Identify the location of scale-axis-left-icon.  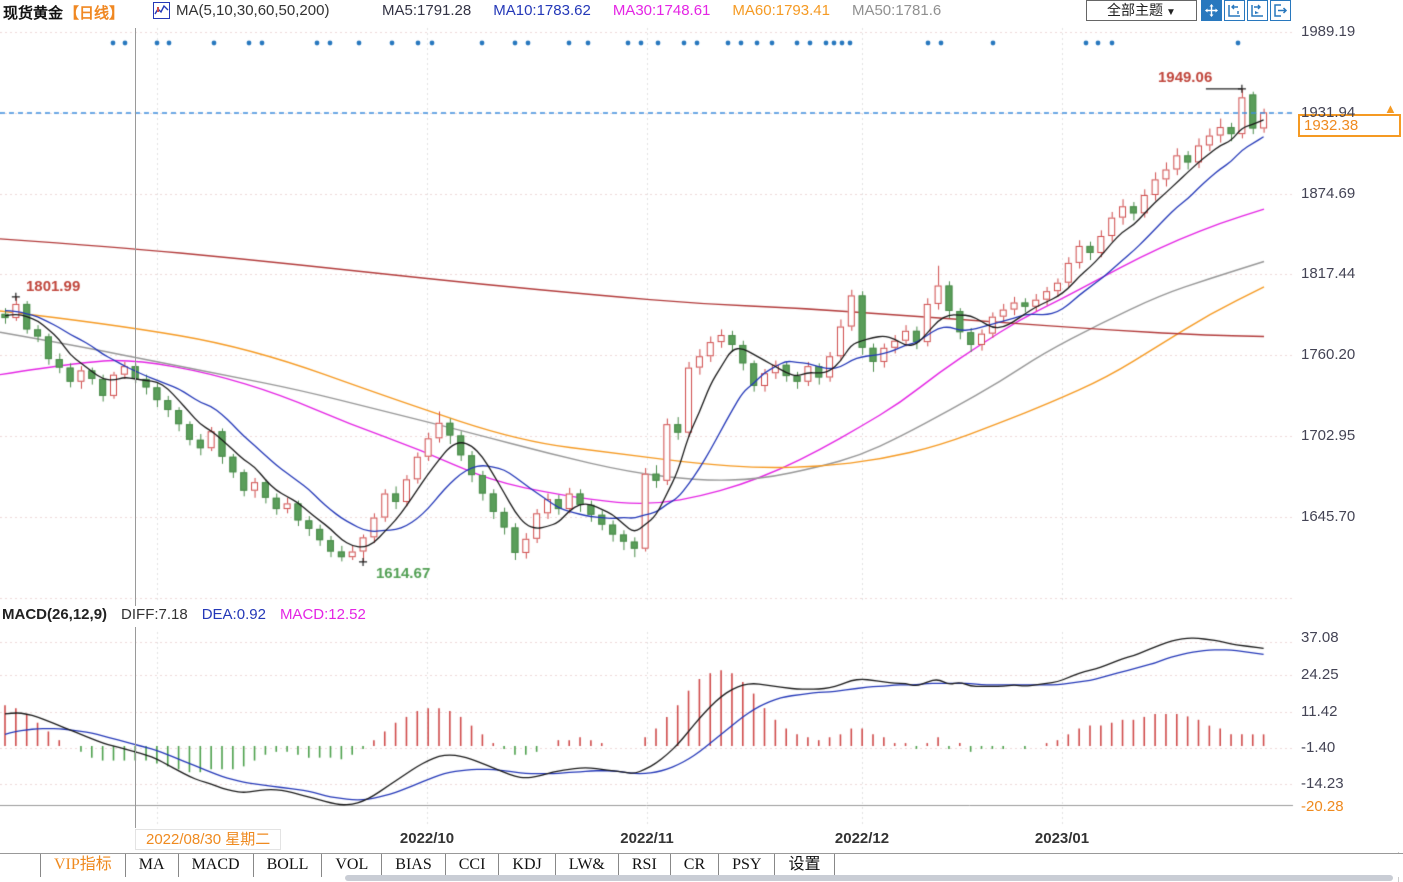
(1234, 10).